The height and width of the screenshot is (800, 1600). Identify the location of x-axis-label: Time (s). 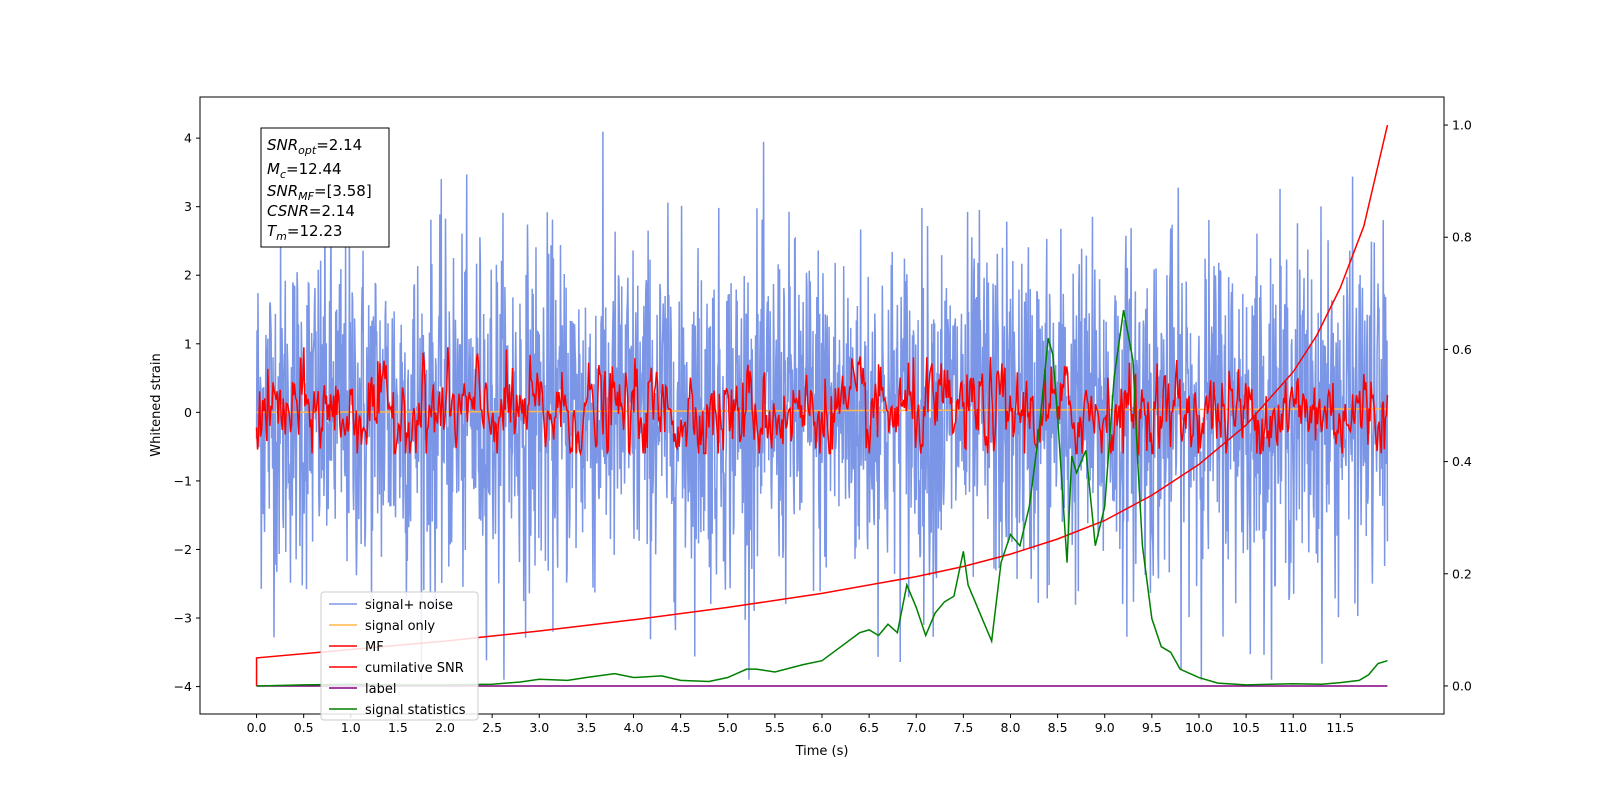
(822, 751).